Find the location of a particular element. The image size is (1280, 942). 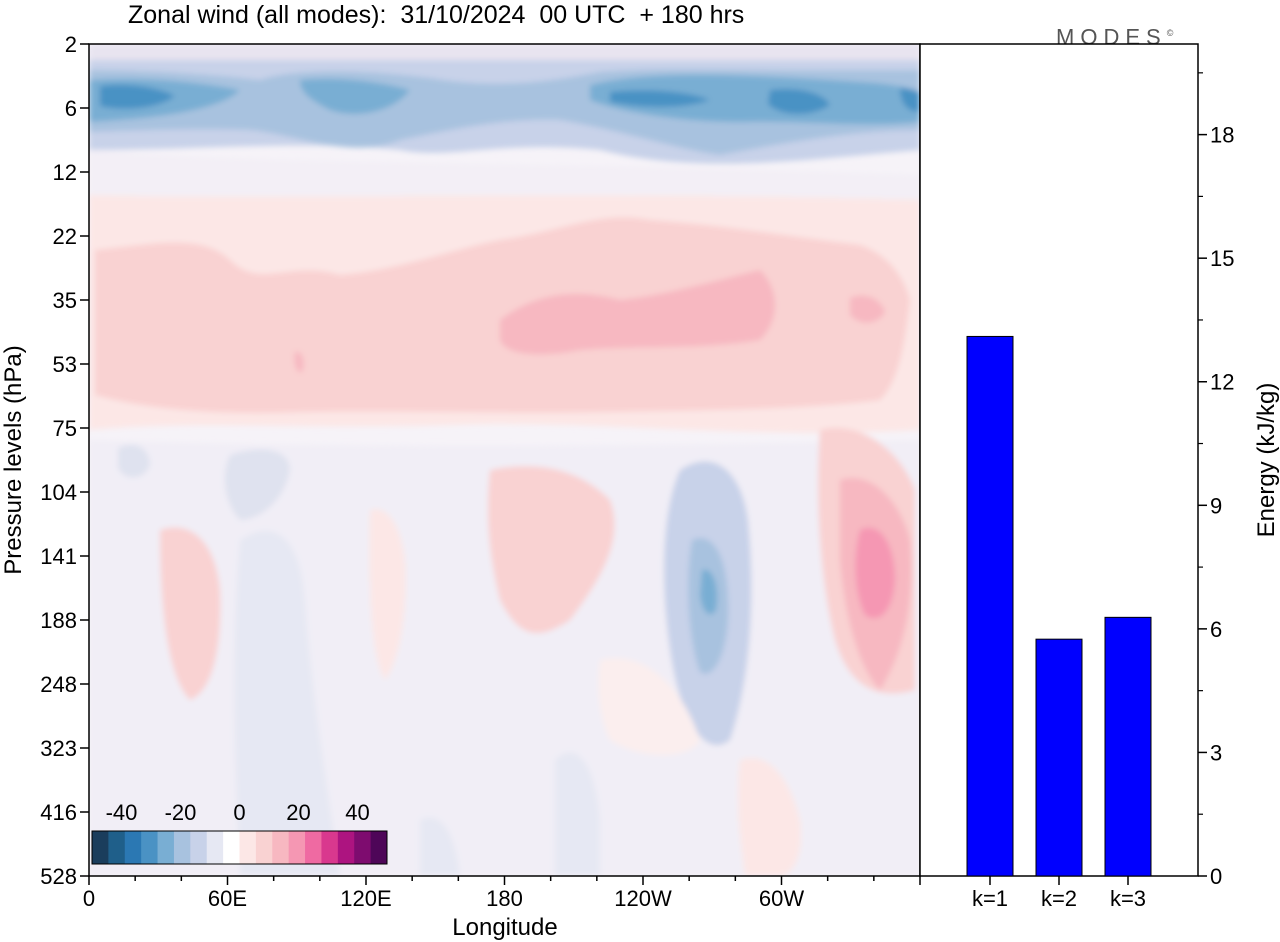

x-tick-label: 60E is located at coordinates (227, 898).